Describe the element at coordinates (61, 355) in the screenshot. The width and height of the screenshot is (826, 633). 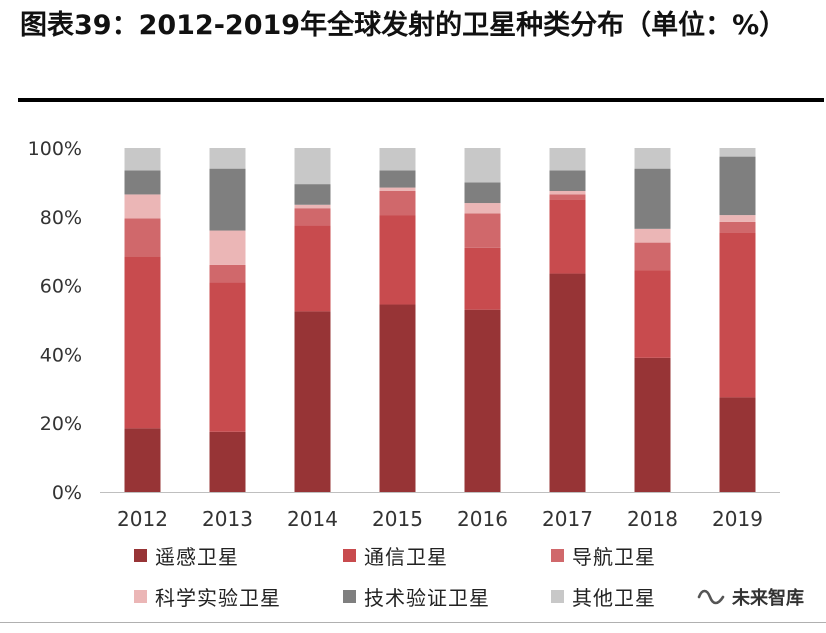
I see `y-tick-label: 40%` at that location.